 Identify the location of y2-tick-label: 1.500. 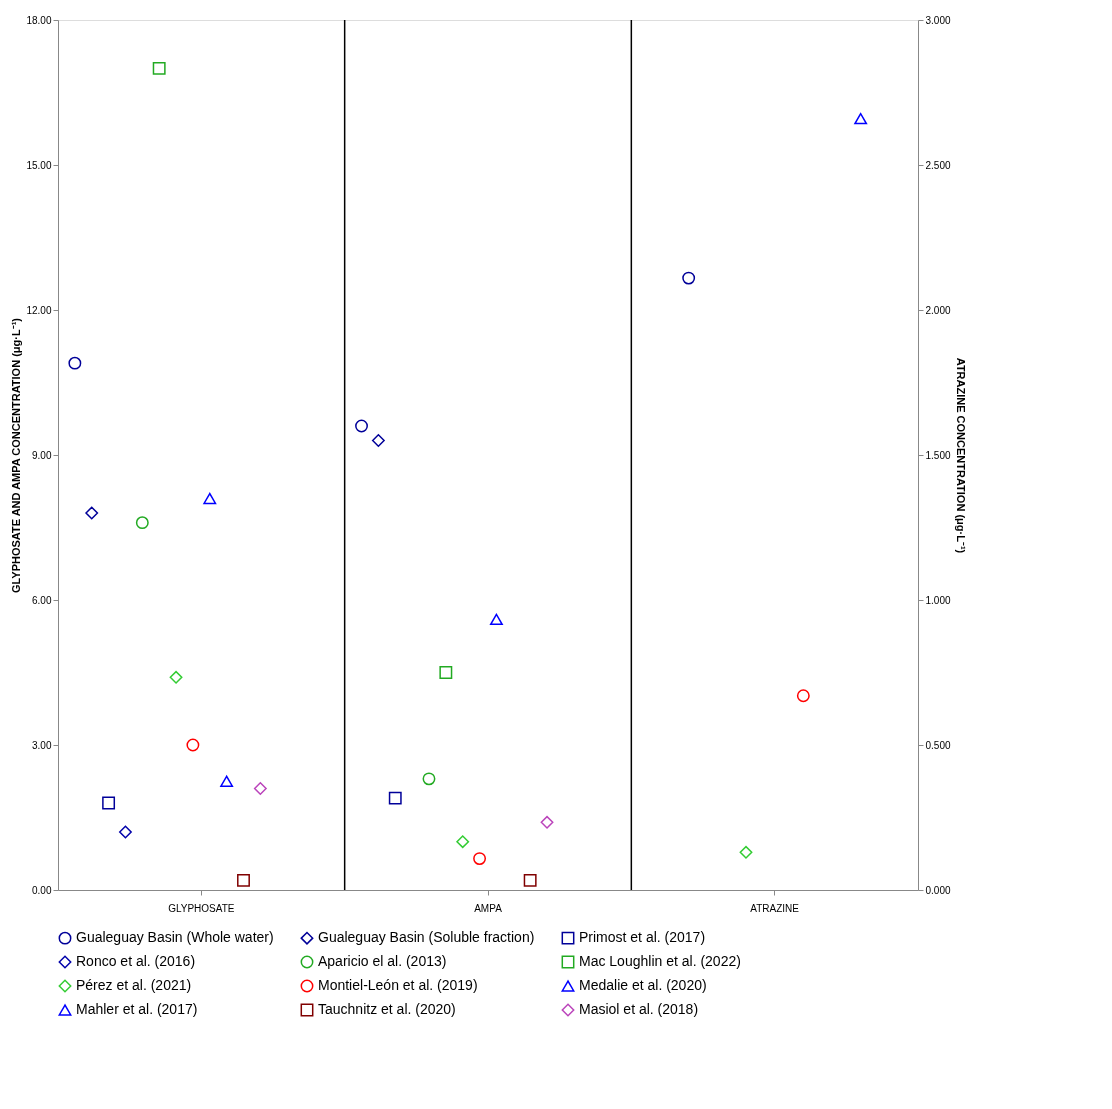
(938, 455).